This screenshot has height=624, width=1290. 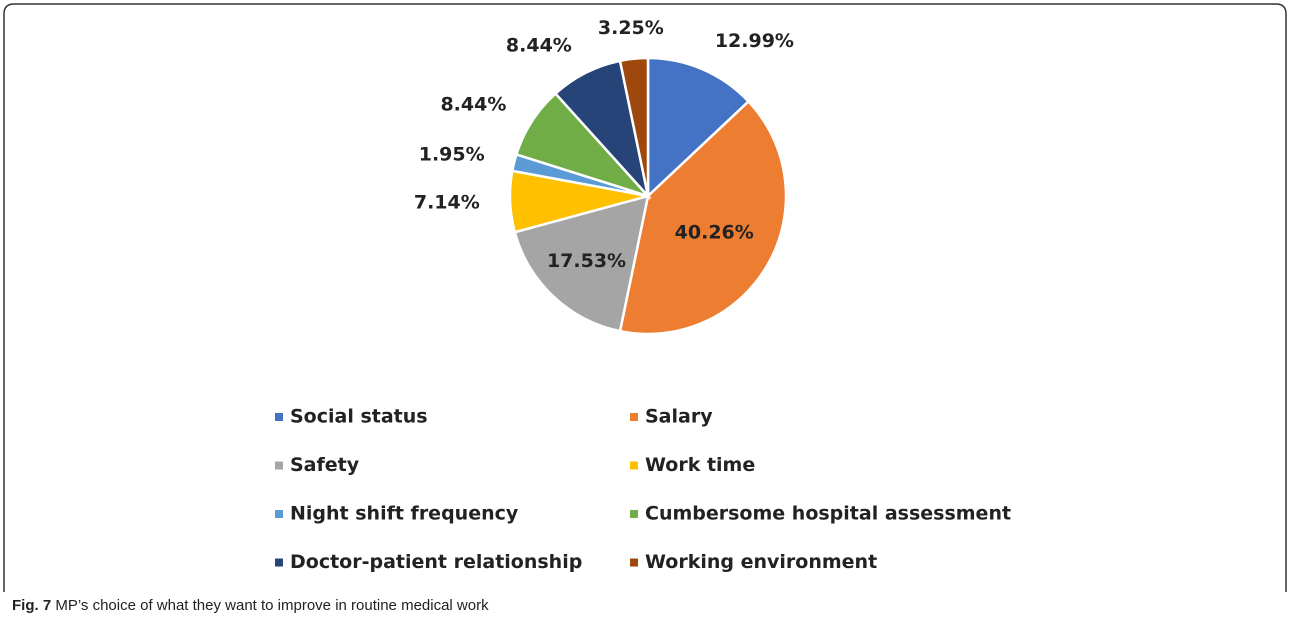 I want to click on caption-label: Fig. 7, so click(x=31, y=605).